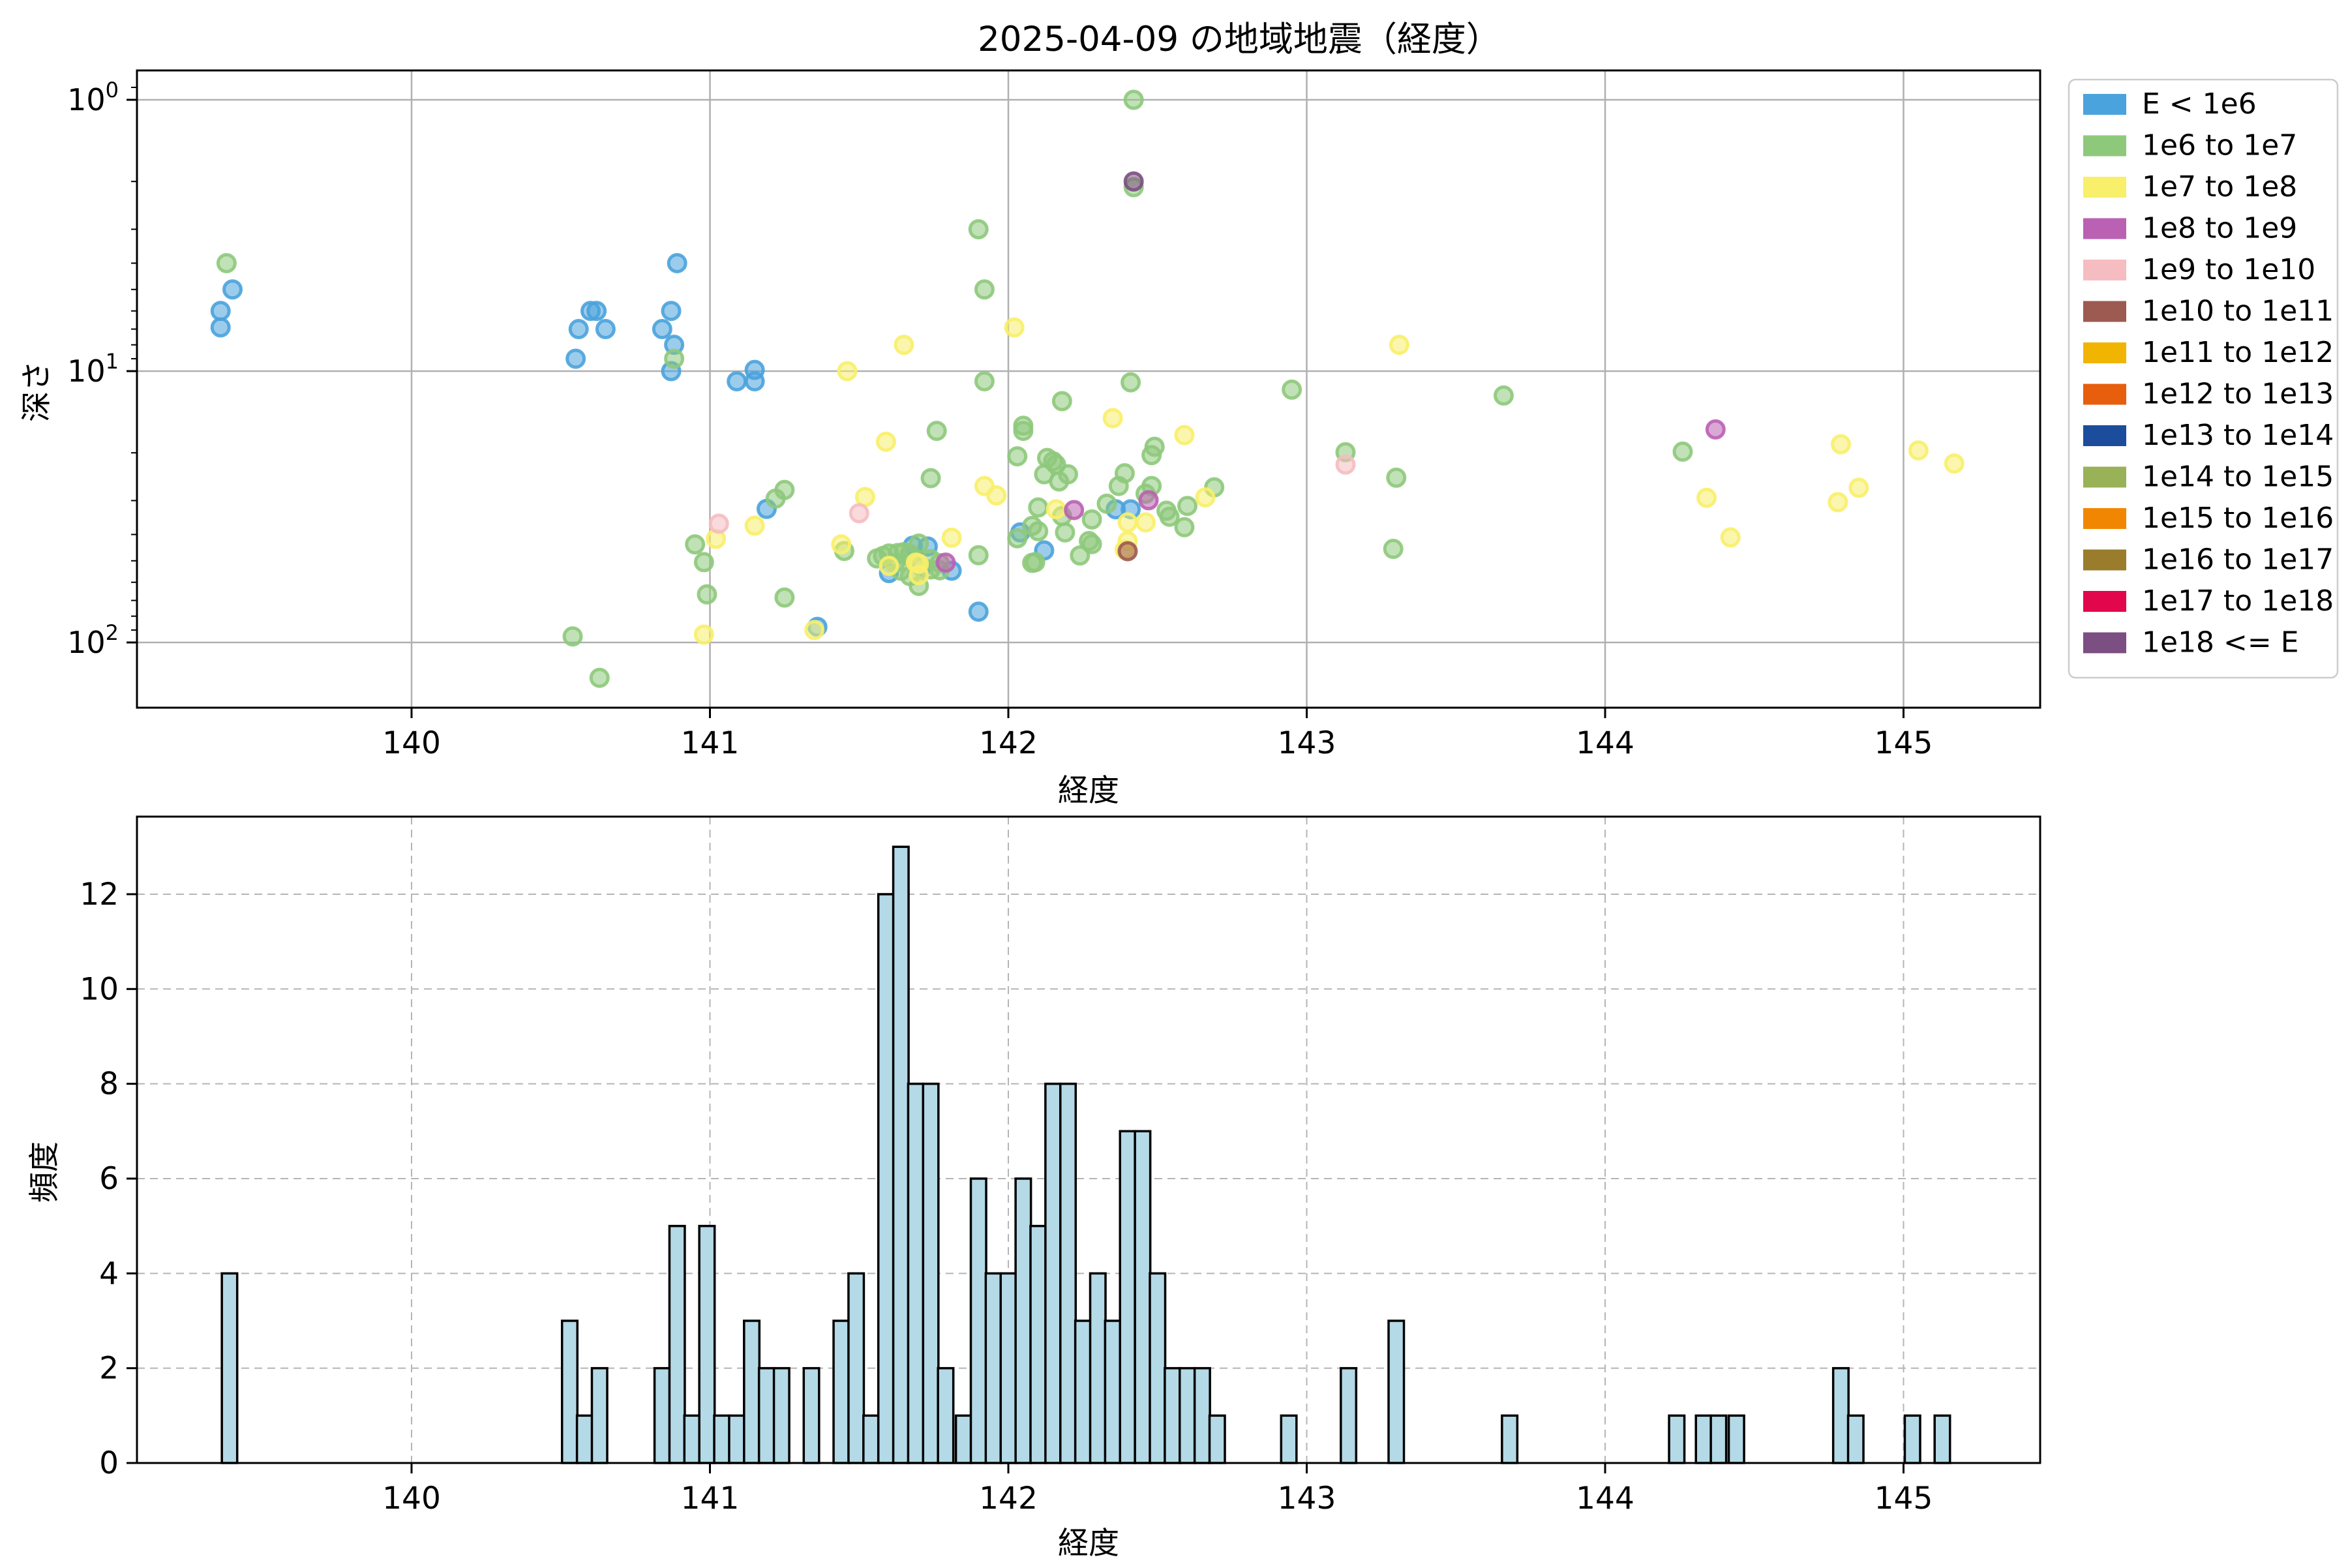 The height and width of the screenshot is (1568, 2348). I want to click on figure-title: 2025-04-09 の地域地震（経度）, so click(1239, 39).